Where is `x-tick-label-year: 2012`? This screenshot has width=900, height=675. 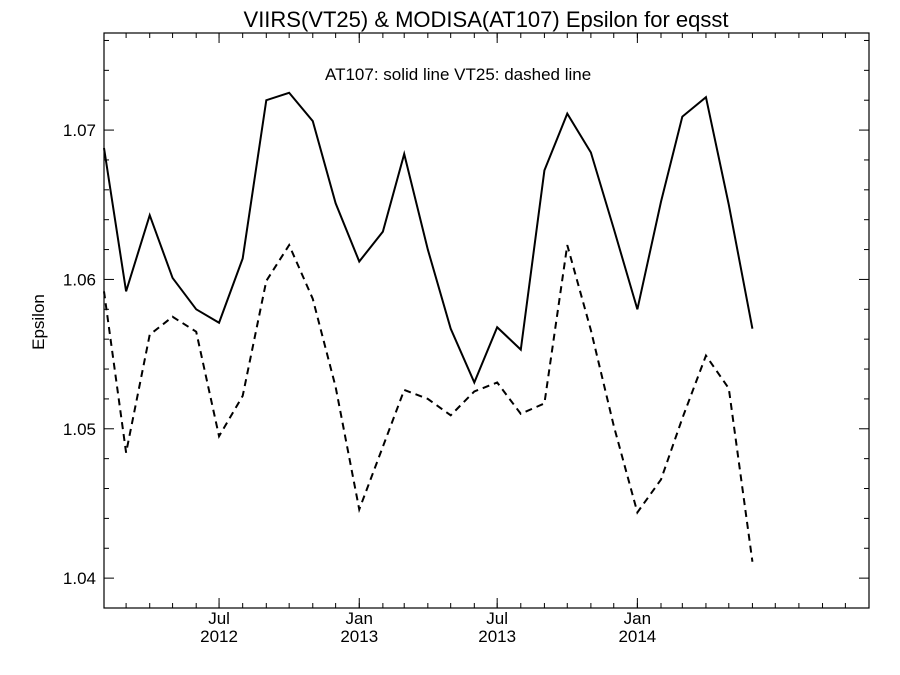 x-tick-label-year: 2012 is located at coordinates (219, 636).